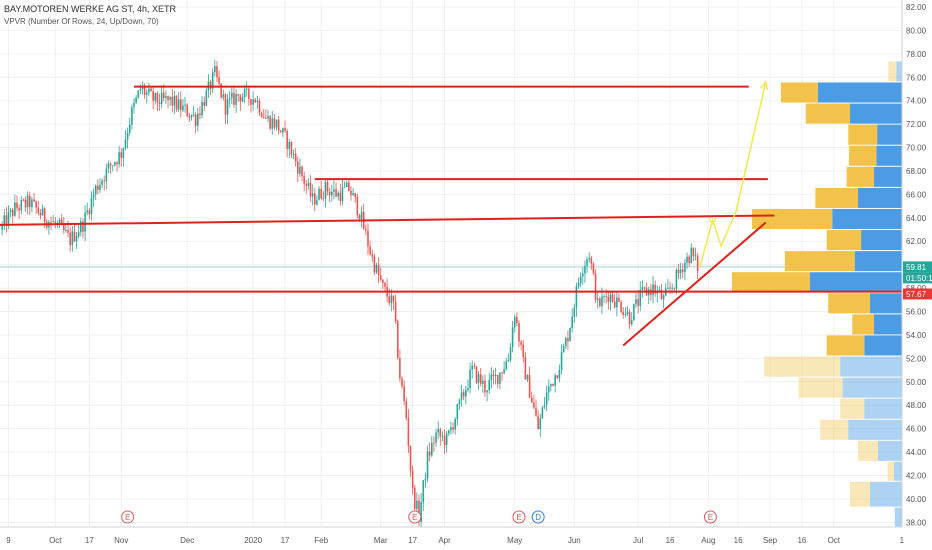 The image size is (932, 550). Describe the element at coordinates (770, 540) in the screenshot. I see `time-tick-label: Sep` at that location.